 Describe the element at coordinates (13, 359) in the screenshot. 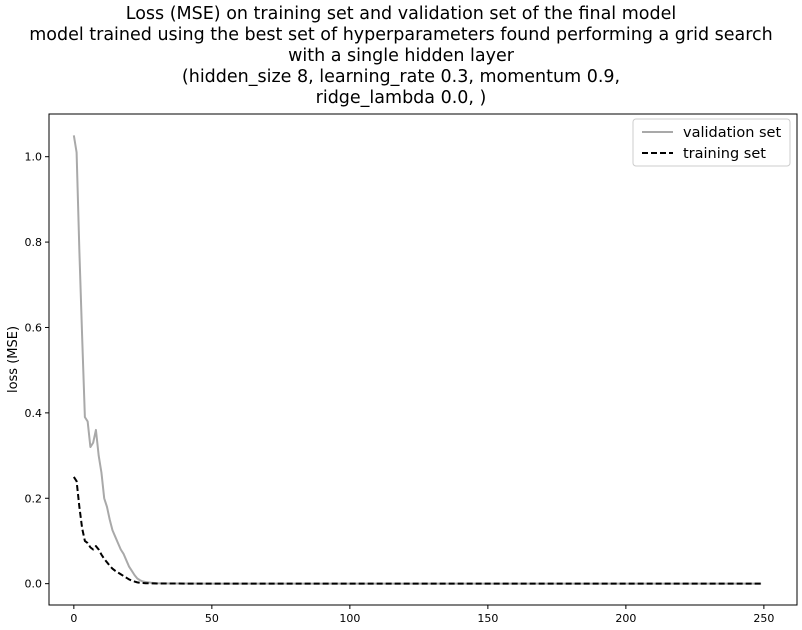

I see `y-axis-label: loss (MSE)` at that location.